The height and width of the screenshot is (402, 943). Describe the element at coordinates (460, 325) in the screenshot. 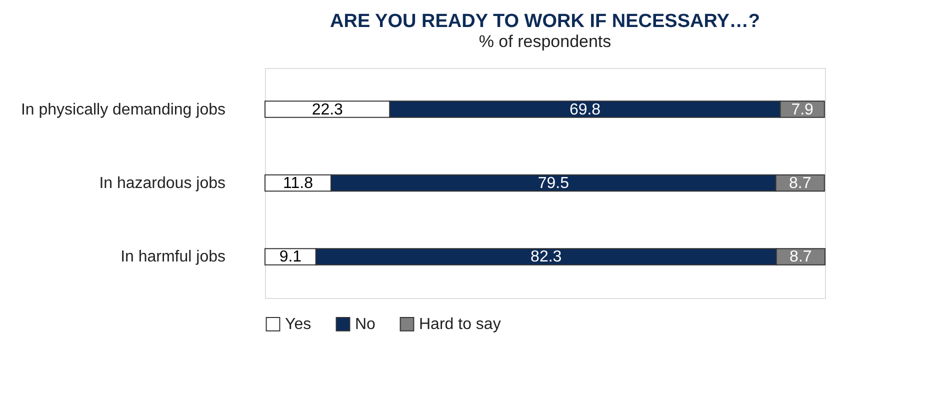

I see `legend-label: Hard to say` at that location.